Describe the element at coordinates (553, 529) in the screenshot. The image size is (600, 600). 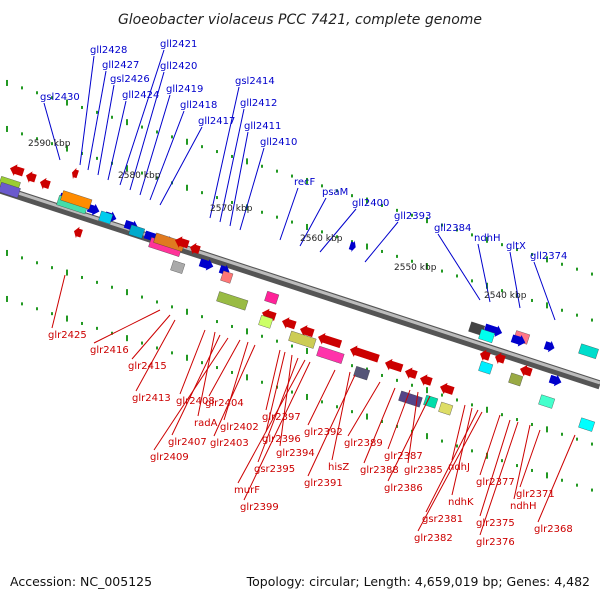
I see `bottom-gene-label: glr2368` at that location.